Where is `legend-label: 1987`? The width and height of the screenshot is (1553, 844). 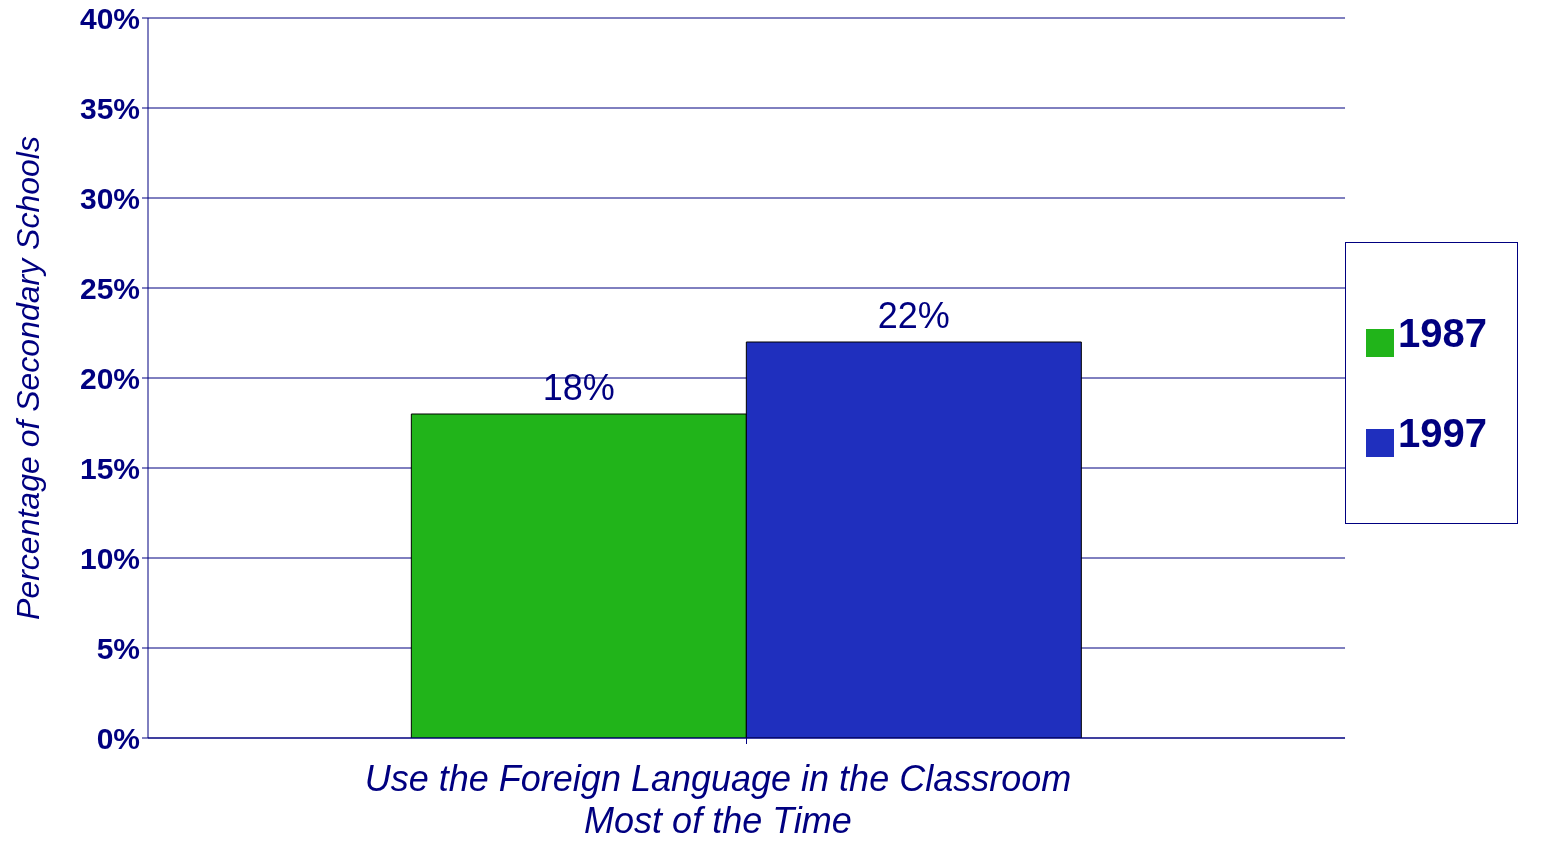
legend-label: 1987 is located at coordinates (1442, 333).